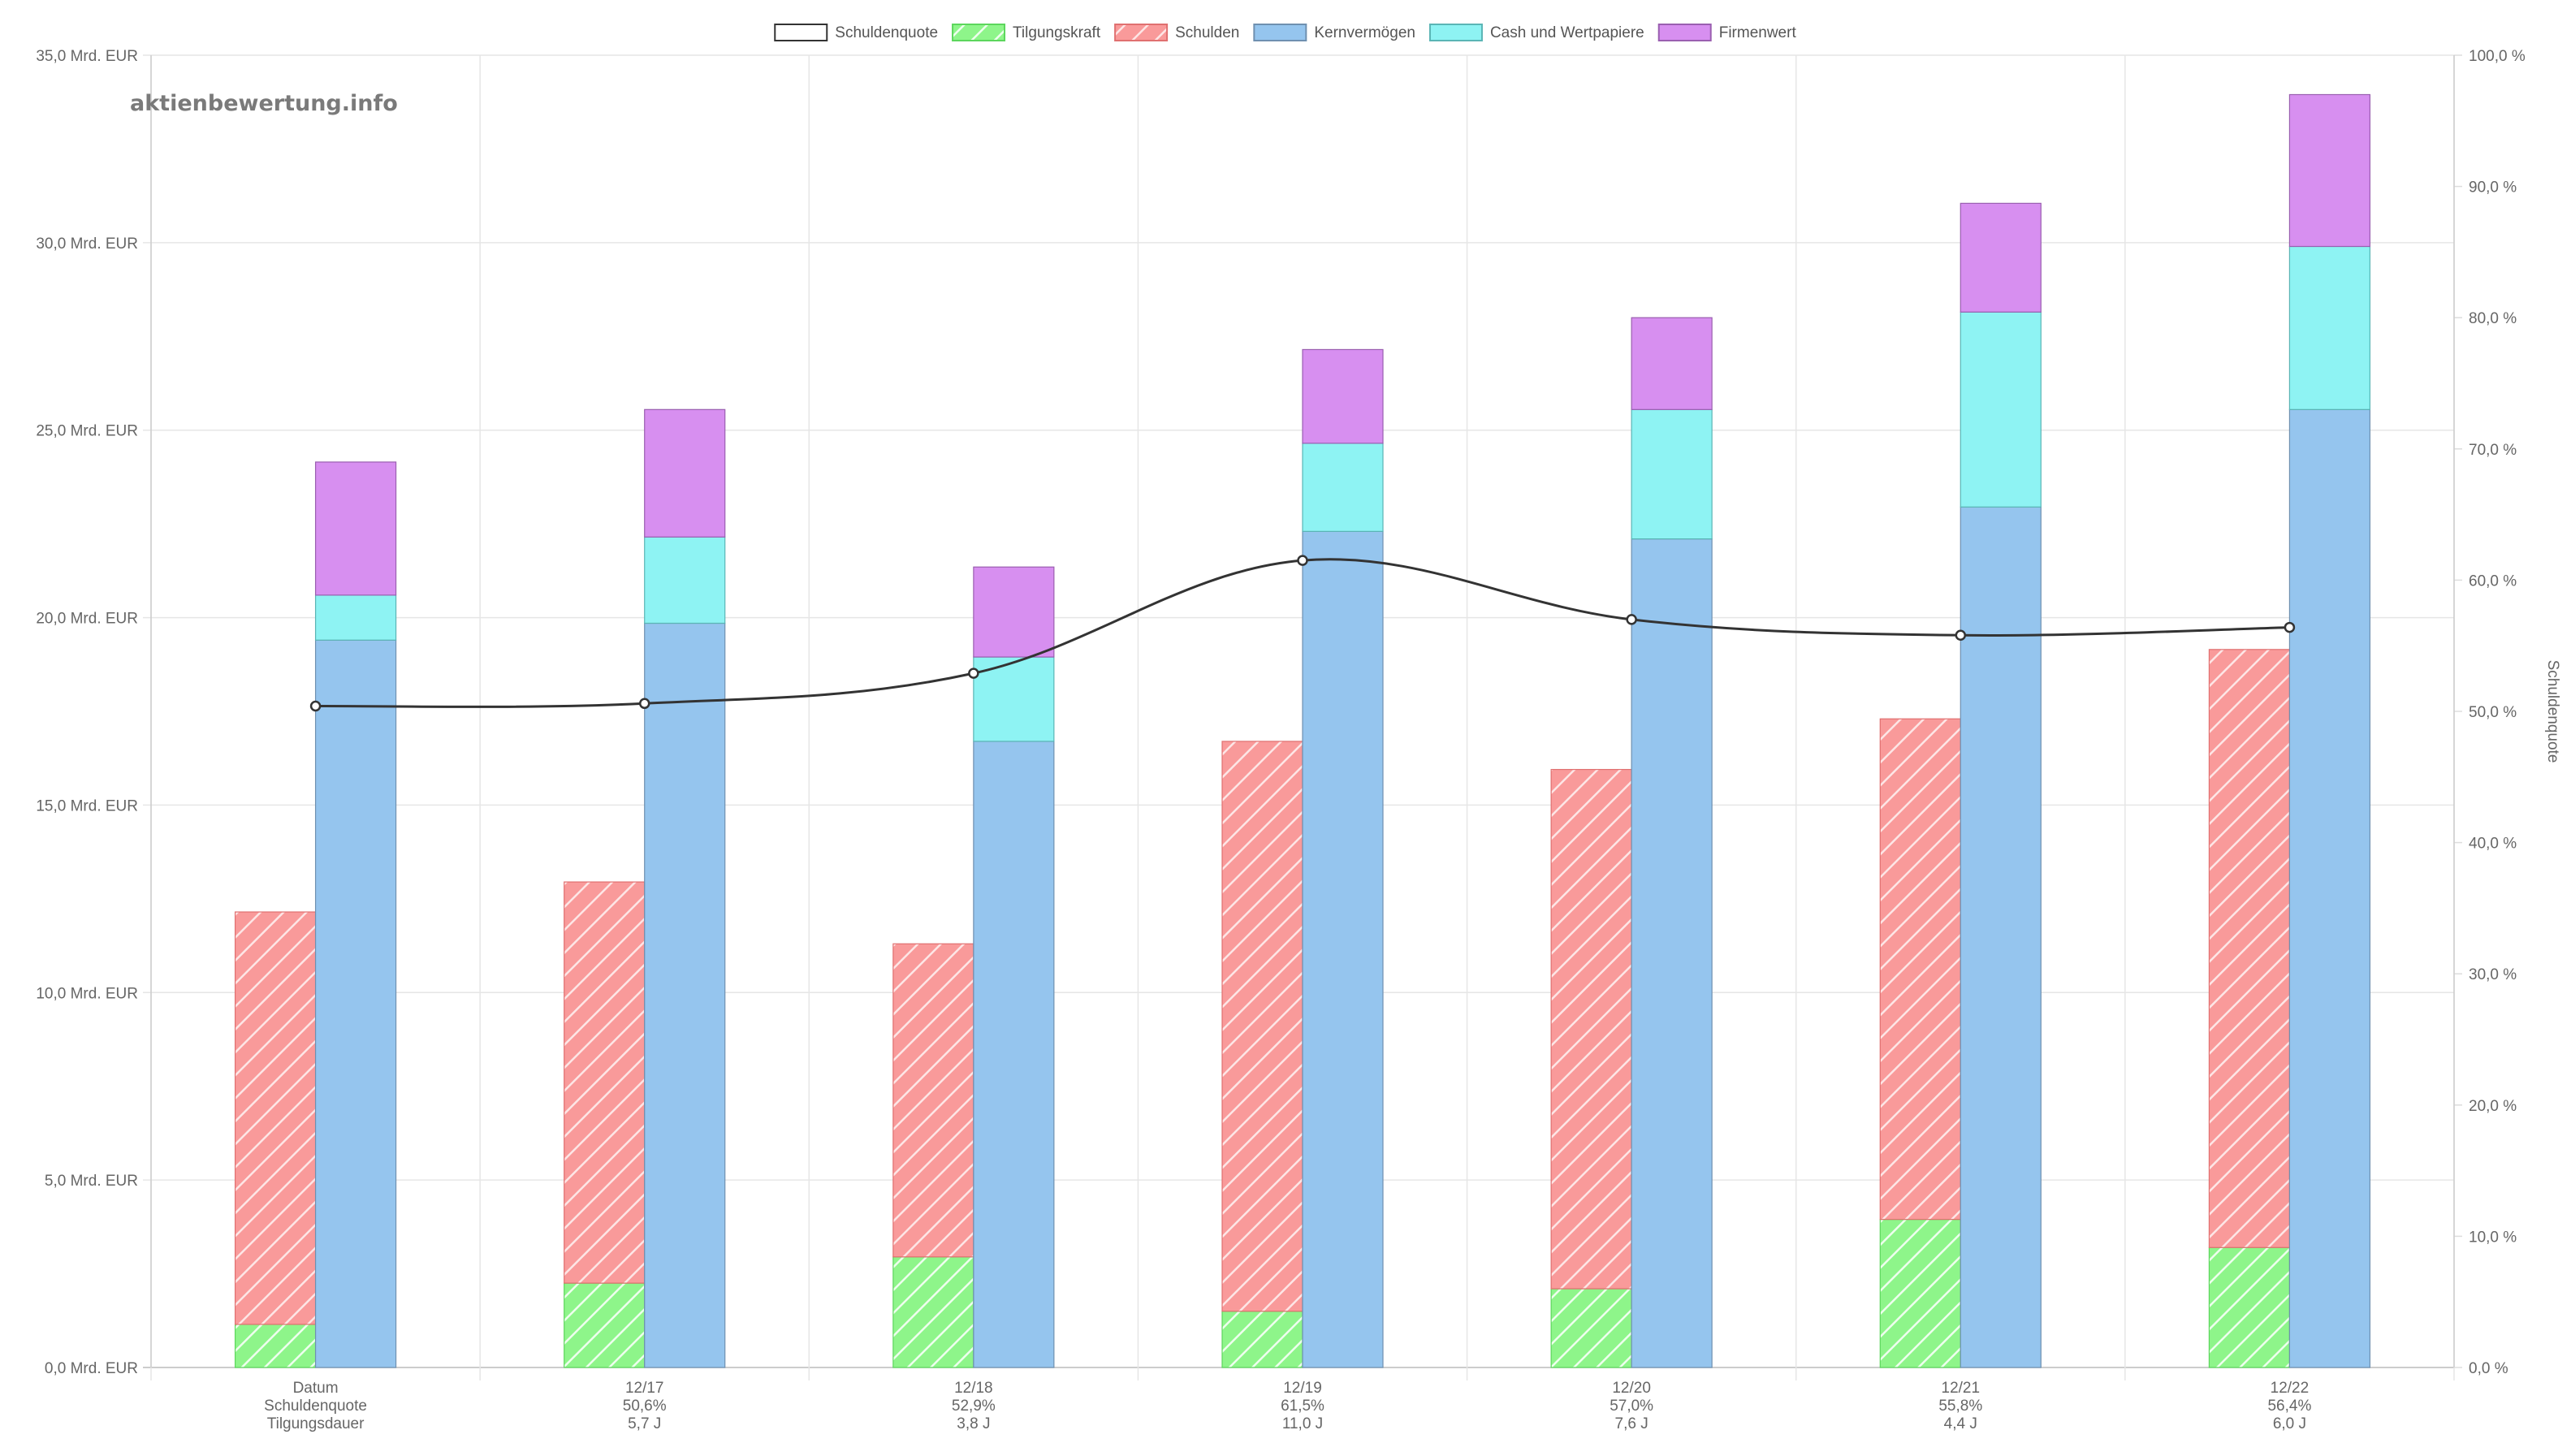 This screenshot has height=1456, width=2571. Describe the element at coordinates (92, 1368) in the screenshot. I see `y-left-tick-label: 0,0 Mrd. EUR` at that location.